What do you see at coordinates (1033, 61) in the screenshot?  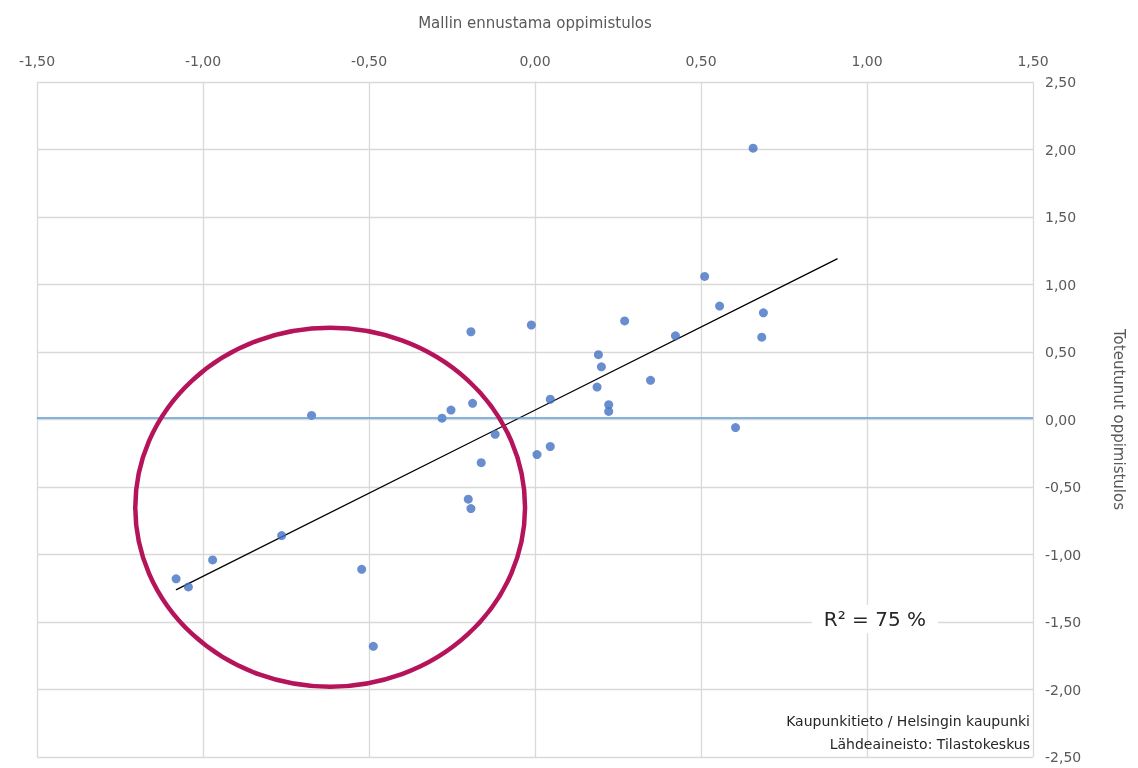 I see `x-tick-label: 1,50` at bounding box center [1033, 61].